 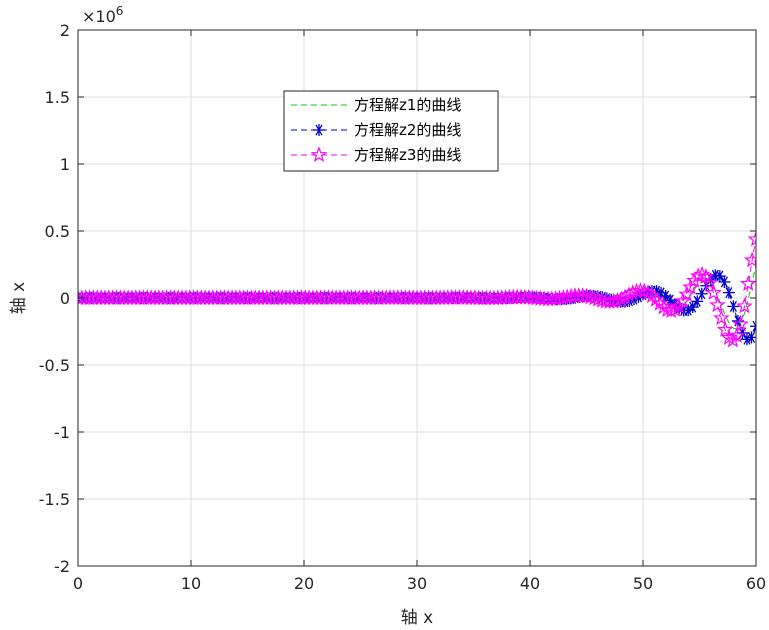 I want to click on legend-item: 方程解z2的曲线, so click(x=376, y=130).